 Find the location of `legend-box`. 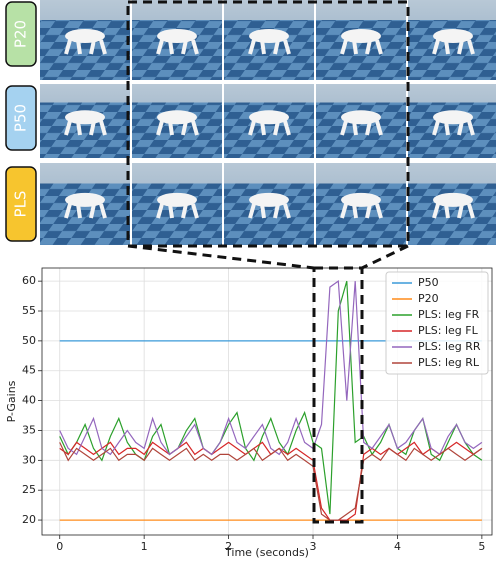

legend-box is located at coordinates (437, 323).